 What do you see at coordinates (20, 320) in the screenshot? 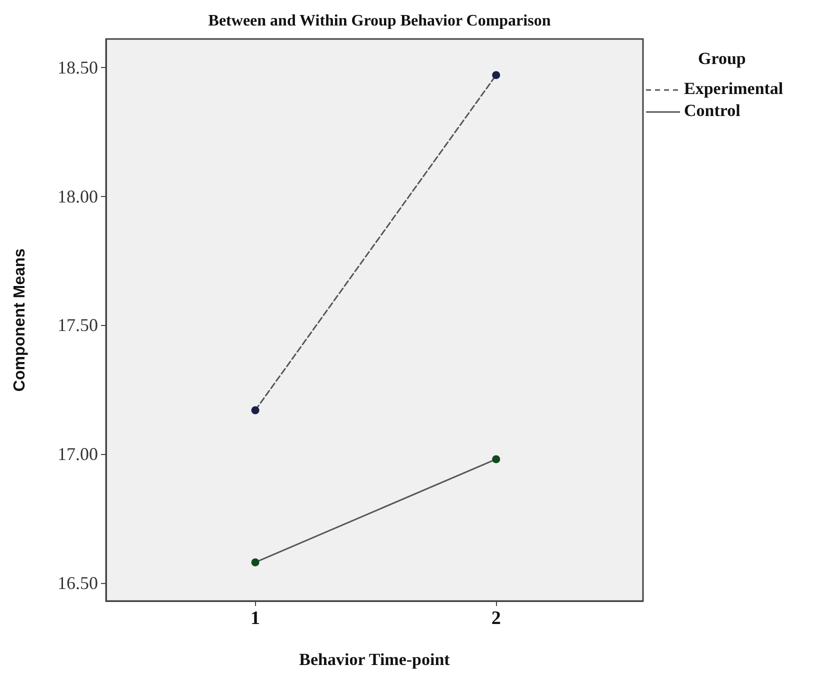
I see `y-axis-title: Component Means` at bounding box center [20, 320].